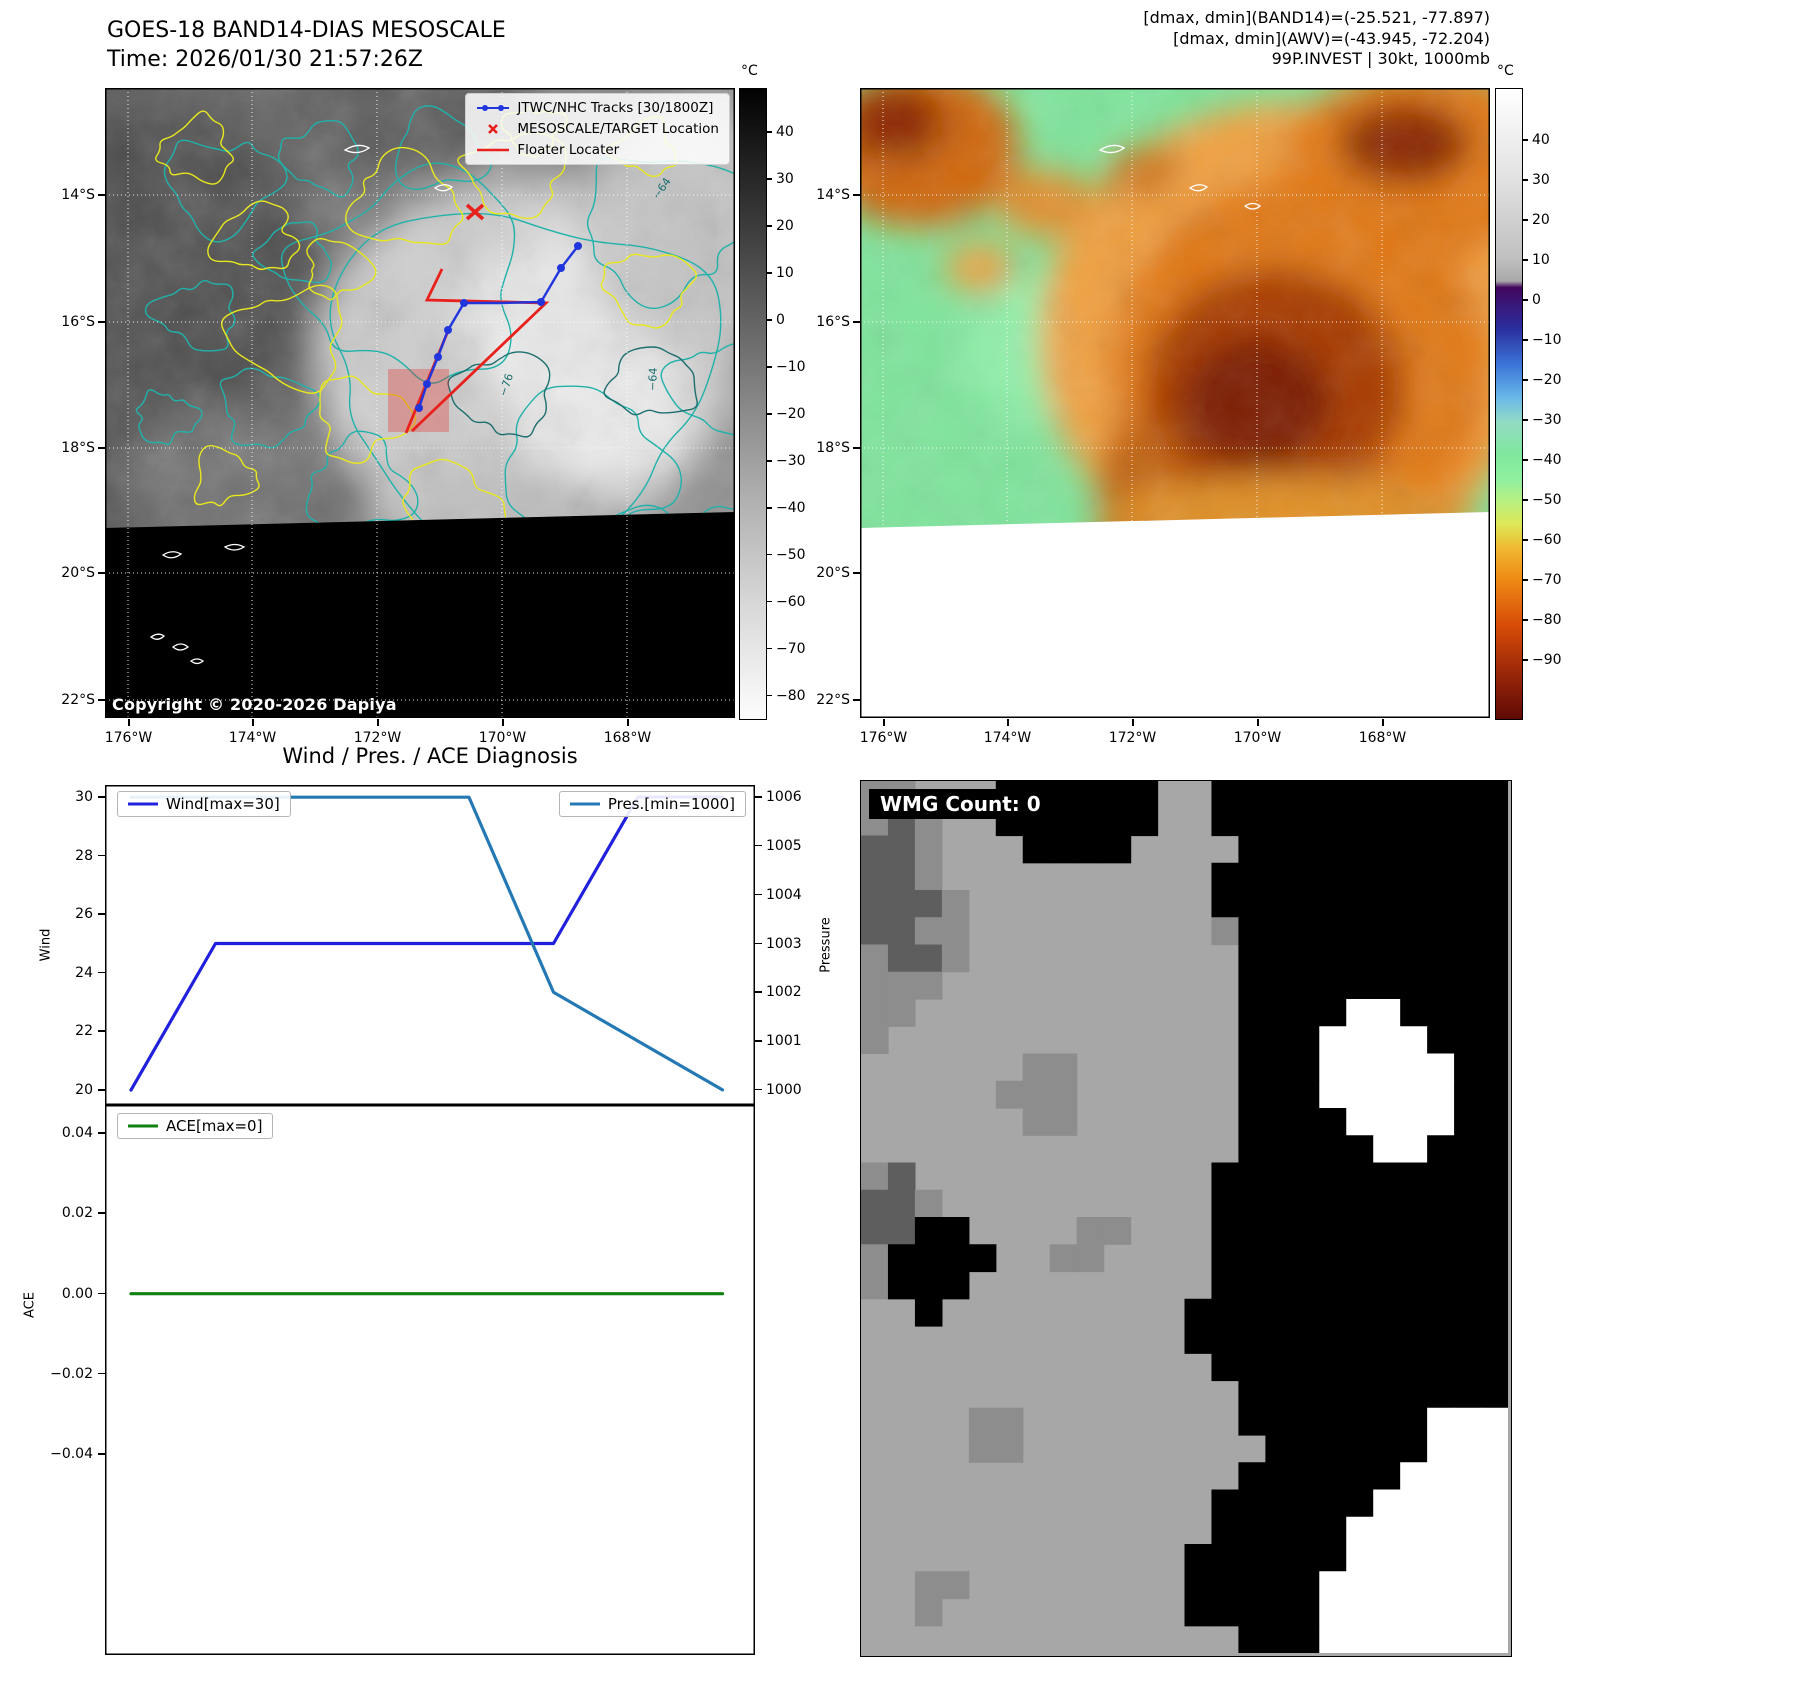 This screenshot has width=1813, height=1690. What do you see at coordinates (1547, 540) in the screenshot?
I see `awv-cbar-label: −60` at bounding box center [1547, 540].